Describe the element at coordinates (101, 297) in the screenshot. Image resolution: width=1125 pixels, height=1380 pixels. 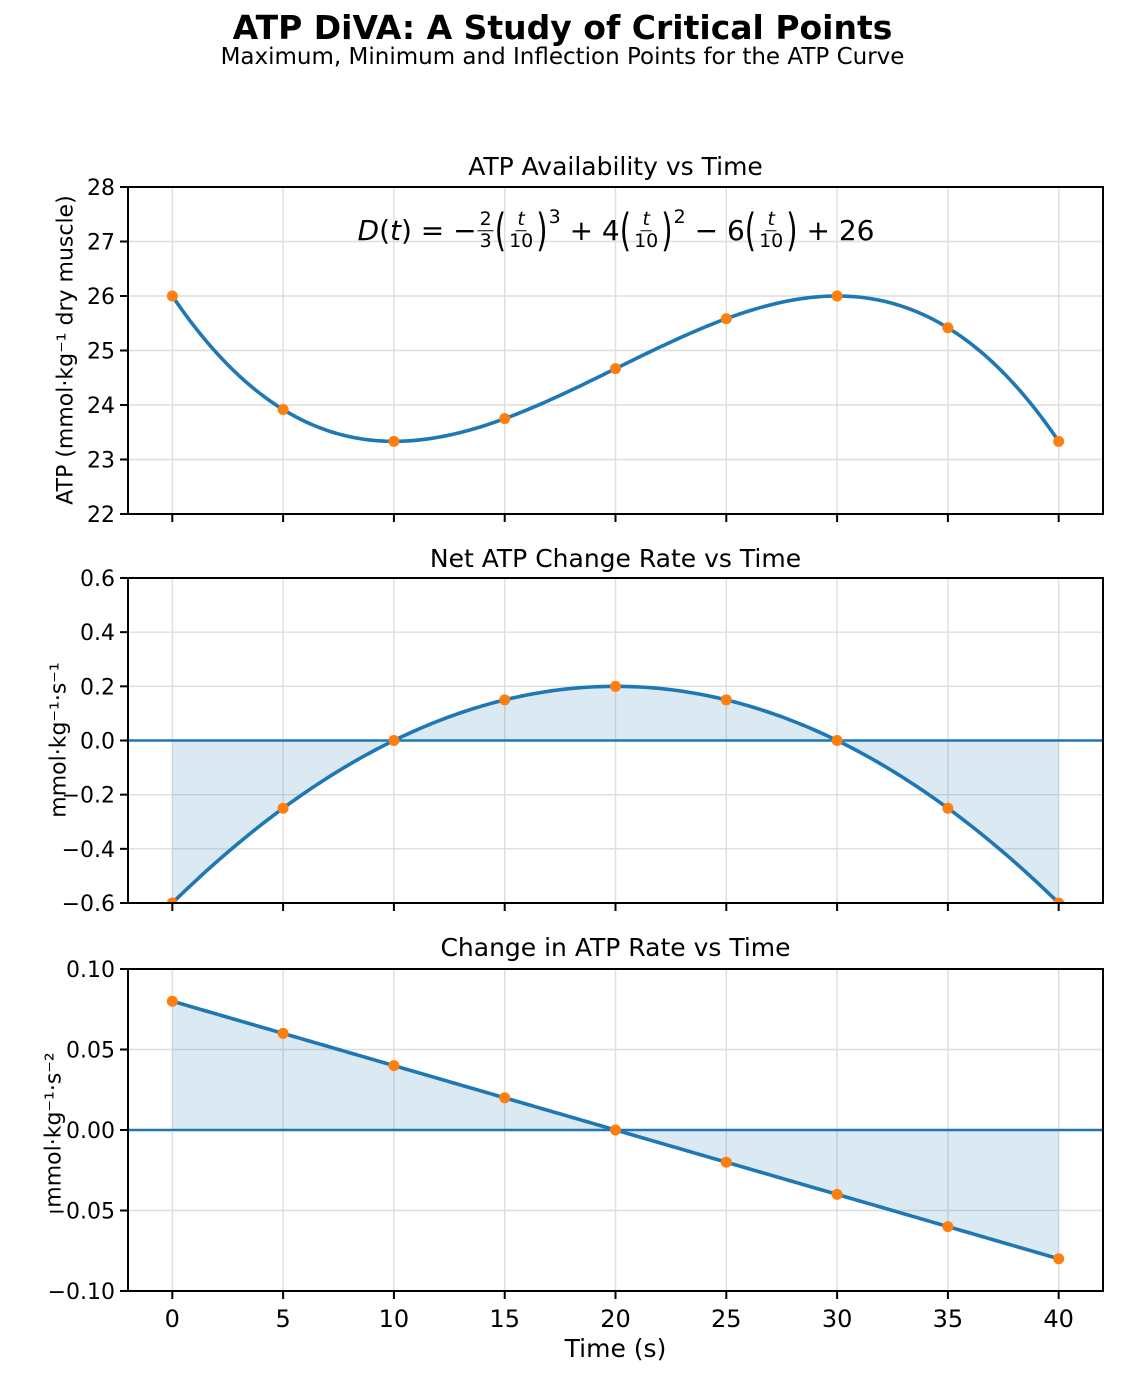
I see `y-tick-label: 26` at that location.